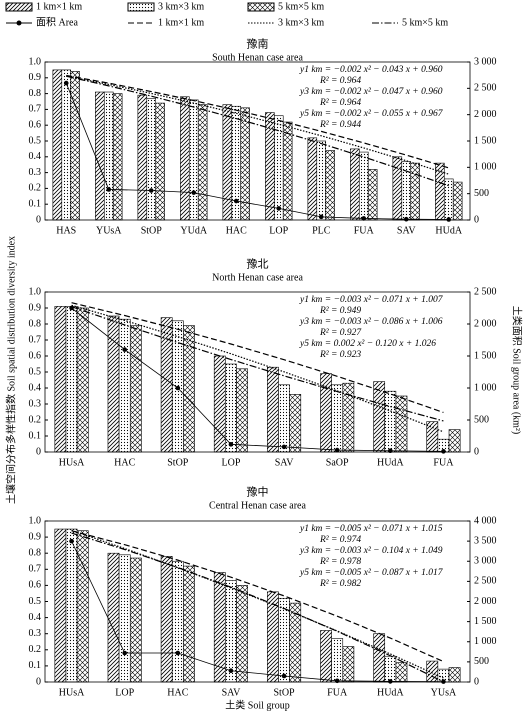 This screenshot has height=716, width=528. What do you see at coordinates (35, 536) in the screenshot?
I see `y-tick-label: 0.9` at bounding box center [35, 536].